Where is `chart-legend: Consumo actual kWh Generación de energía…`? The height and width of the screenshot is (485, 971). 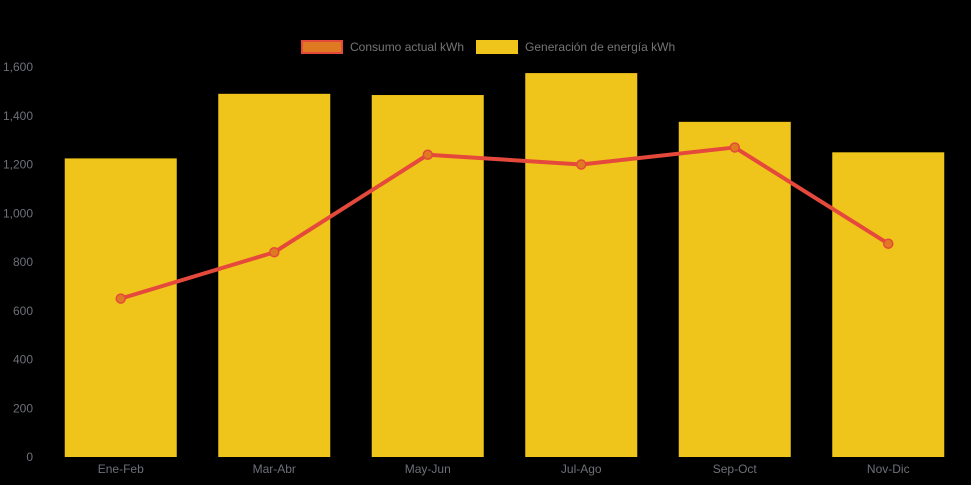
chart-legend: Consumo actual kWh Generación de energía… is located at coordinates (488, 47).